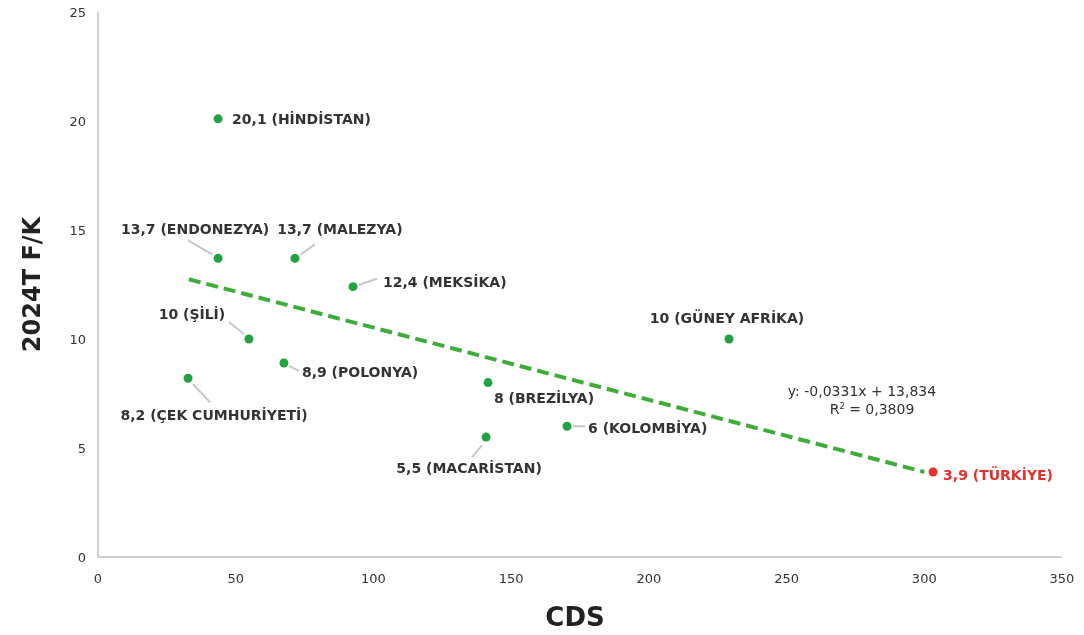 This screenshot has height=635, width=1084. What do you see at coordinates (32, 284) in the screenshot?
I see `y-axis-title: 2024T F/K` at bounding box center [32, 284].